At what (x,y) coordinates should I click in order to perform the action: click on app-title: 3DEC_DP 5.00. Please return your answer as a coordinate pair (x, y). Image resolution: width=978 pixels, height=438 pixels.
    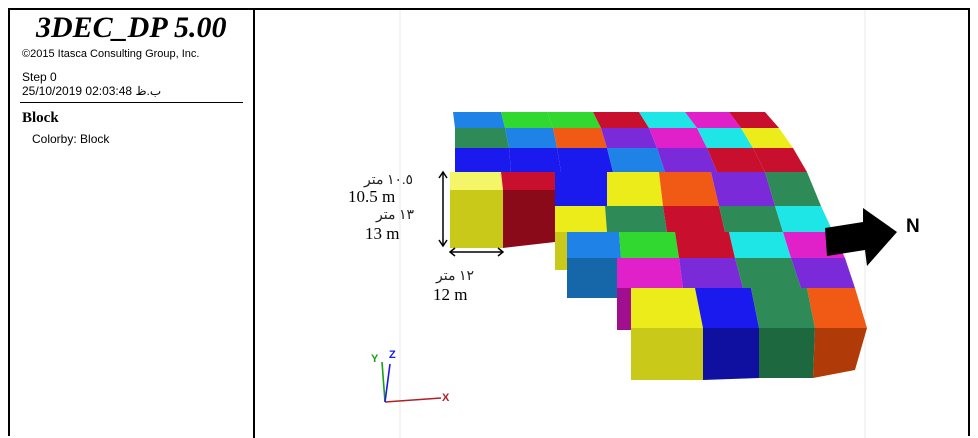
    Looking at the image, I should click on (131, 27).